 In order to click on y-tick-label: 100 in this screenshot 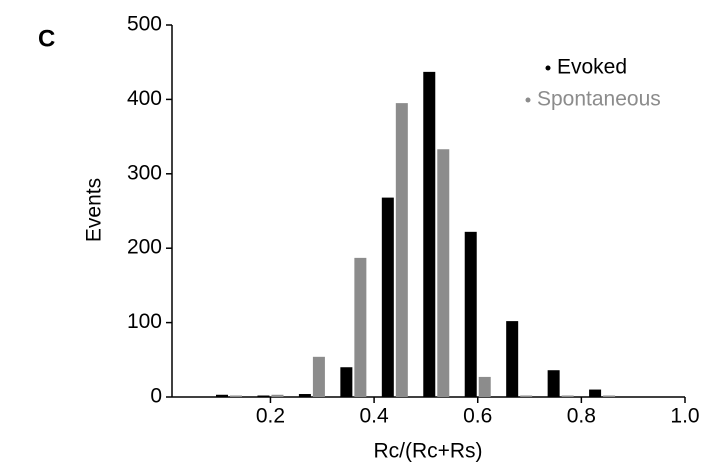, I will do `click(144, 321)`.